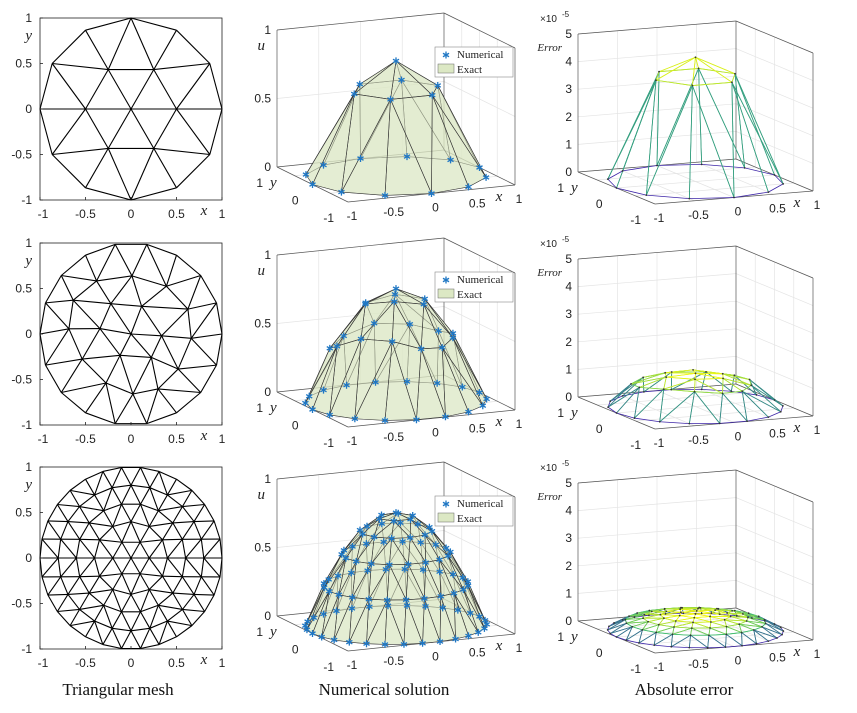  Describe the element at coordinates (817, 430) in the screenshot. I see `x-tick-label: 1` at that location.